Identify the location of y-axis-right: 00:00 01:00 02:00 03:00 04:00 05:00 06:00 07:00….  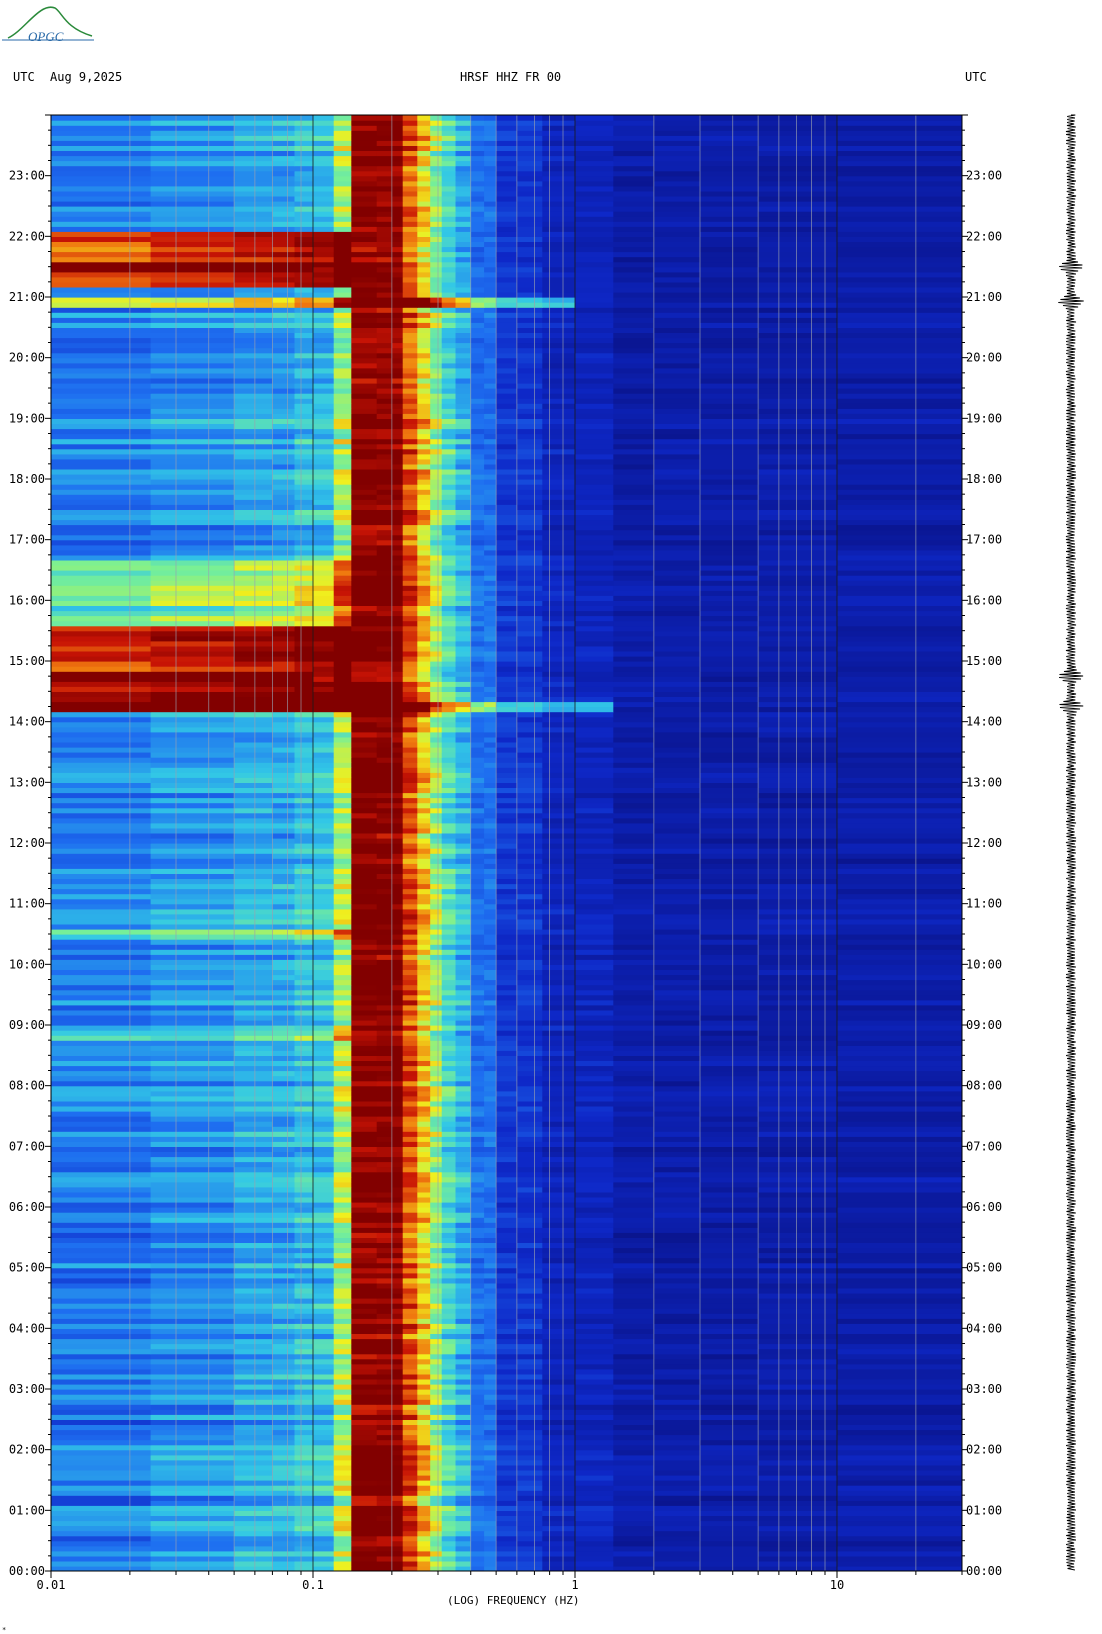
(982, 846).